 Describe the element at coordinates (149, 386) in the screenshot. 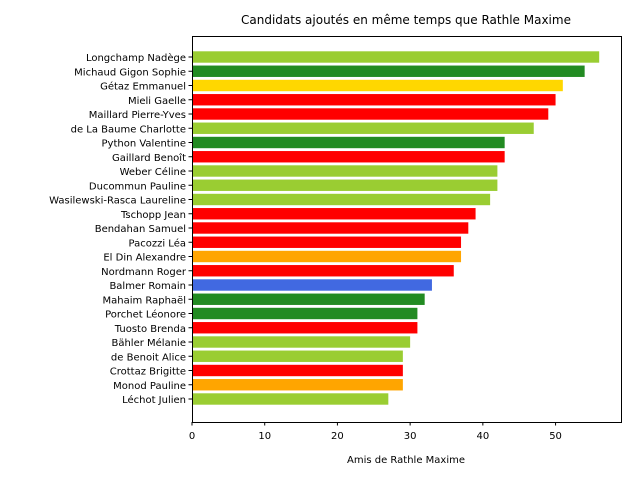

I see `y-tick-label: Monod Pauline` at that location.